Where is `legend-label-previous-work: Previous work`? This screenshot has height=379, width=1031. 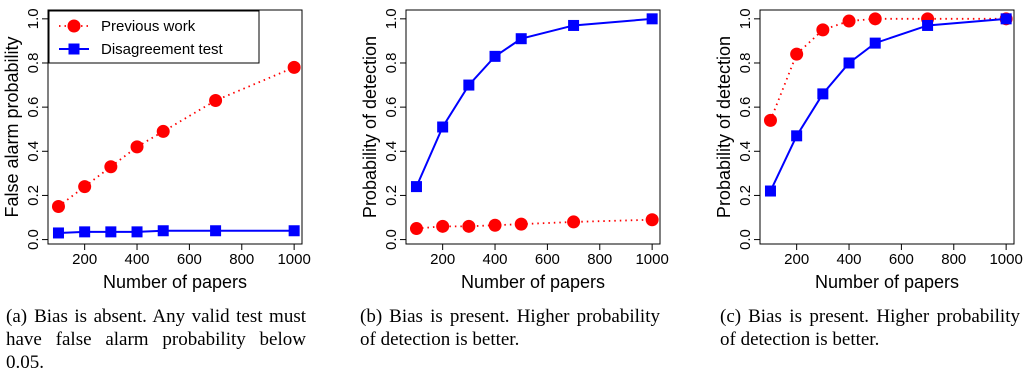 legend-label-previous-work: Previous work is located at coordinates (148, 26).